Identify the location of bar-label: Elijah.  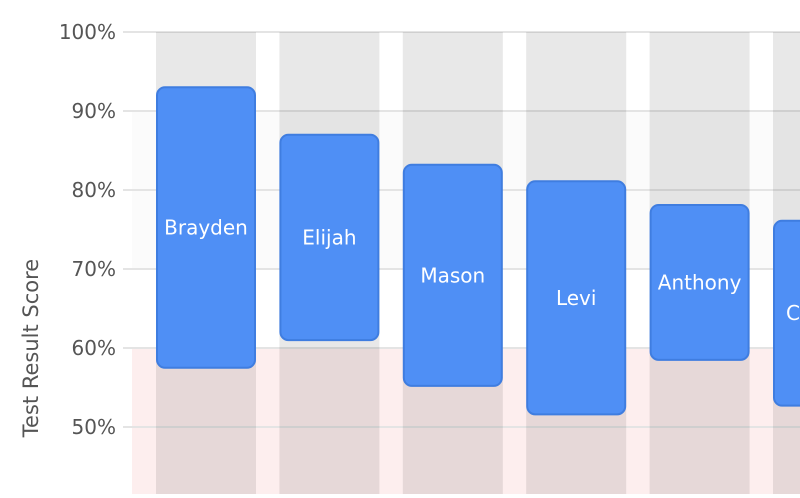
(329, 237).